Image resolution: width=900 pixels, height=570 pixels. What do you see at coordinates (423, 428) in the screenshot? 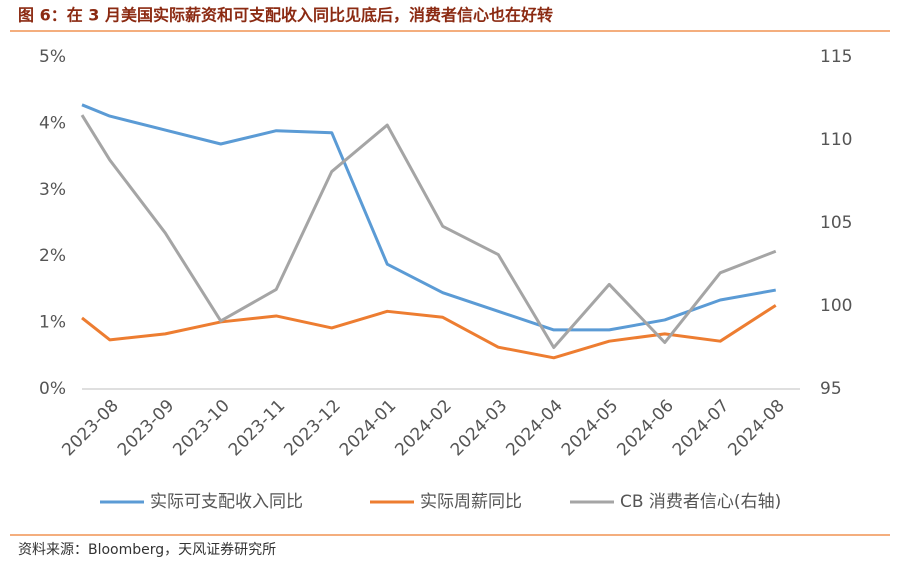
I see `x-tick-label: 2024-02` at bounding box center [423, 428].